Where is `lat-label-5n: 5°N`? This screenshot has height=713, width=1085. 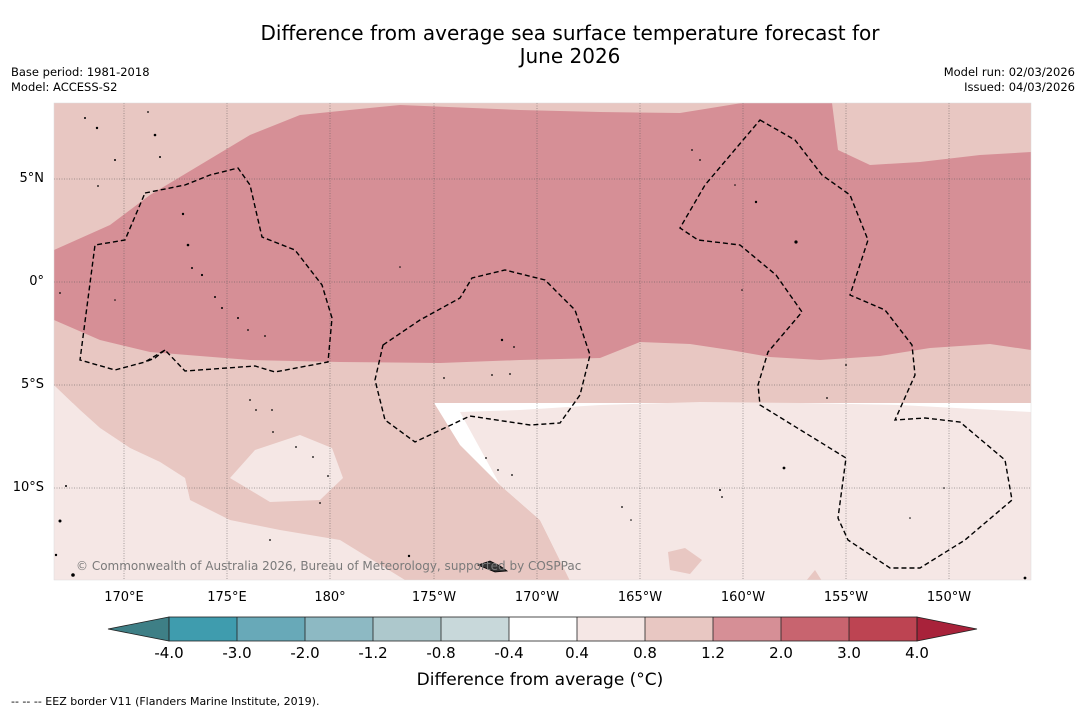
lat-label-5n: 5°N is located at coordinates (32, 178).